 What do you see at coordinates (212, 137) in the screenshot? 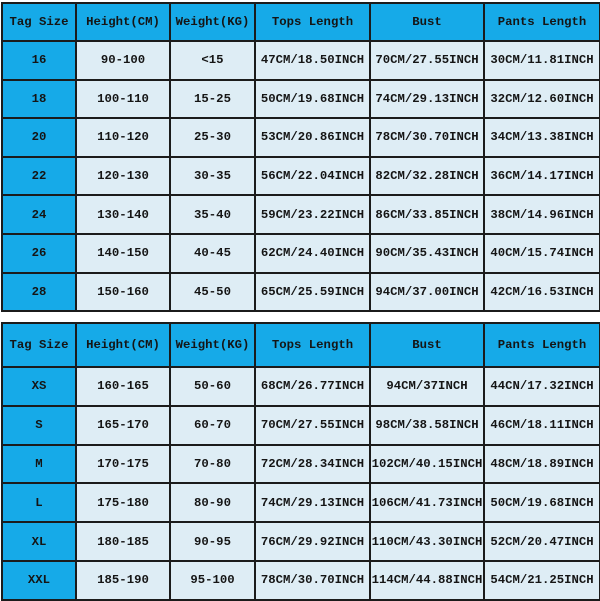
I see `cell-weight: 25-30` at bounding box center [212, 137].